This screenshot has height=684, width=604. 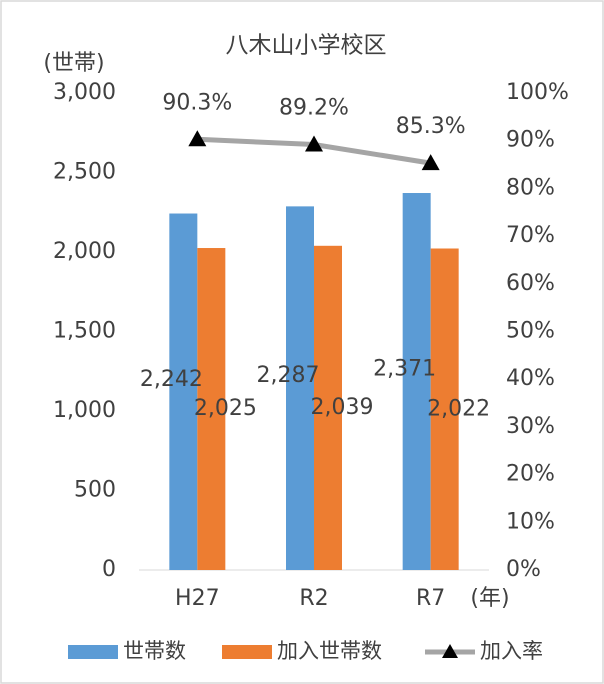 What do you see at coordinates (306, 46) in the screenshot?
I see `chart-title: 八木山小学校区` at bounding box center [306, 46].